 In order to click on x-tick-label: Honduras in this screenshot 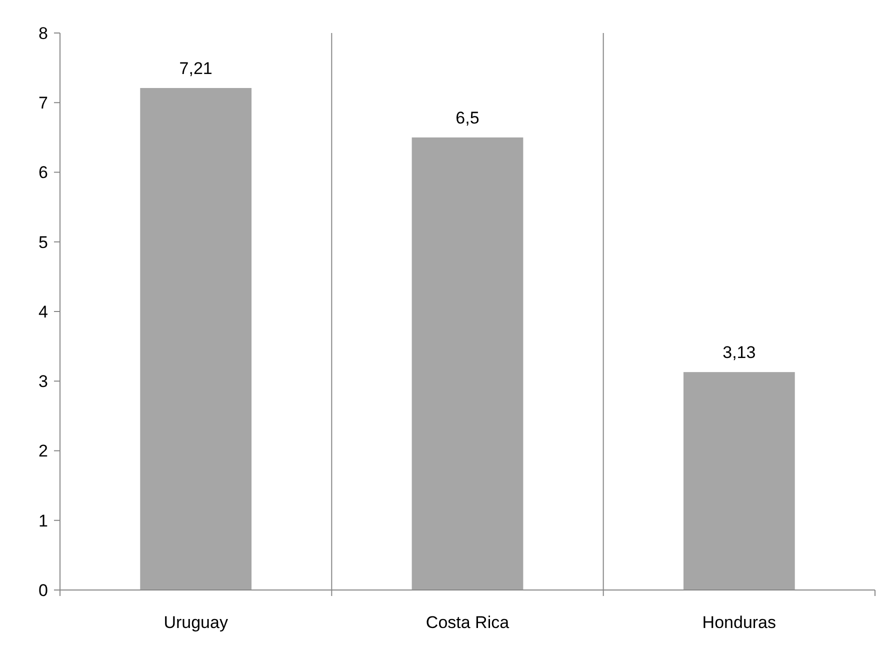, I will do `click(739, 622)`.